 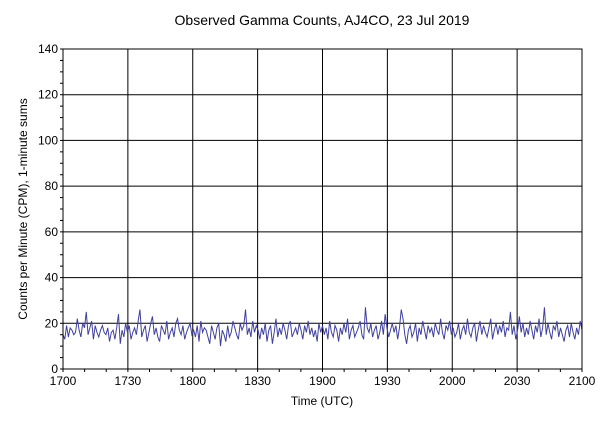 What do you see at coordinates (48, 140) in the screenshot?
I see `y-tick-label: 100` at bounding box center [48, 140].